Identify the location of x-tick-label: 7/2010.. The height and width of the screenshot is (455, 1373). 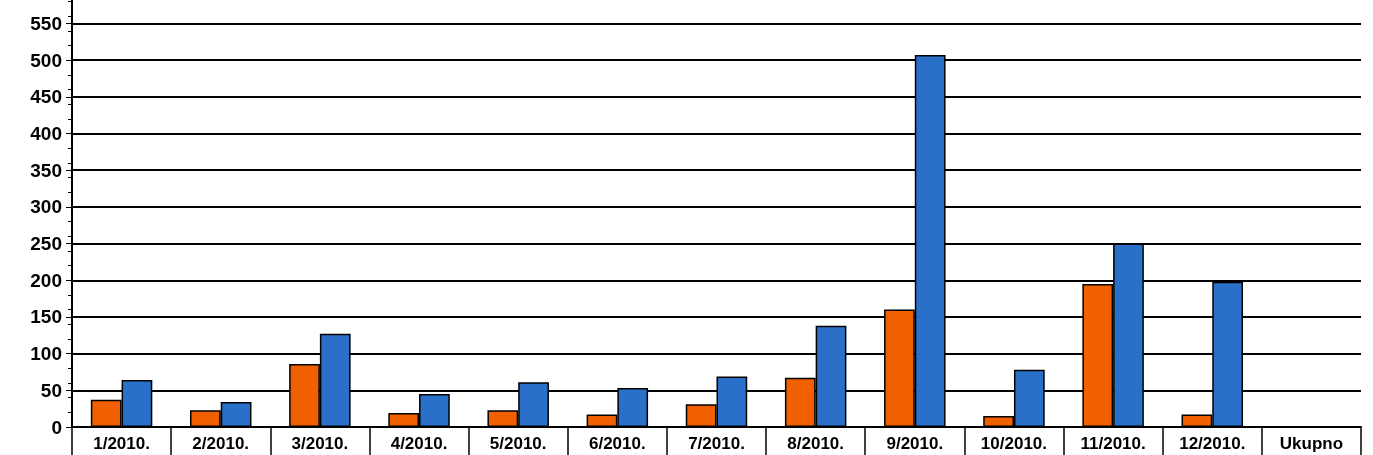
(716, 443).